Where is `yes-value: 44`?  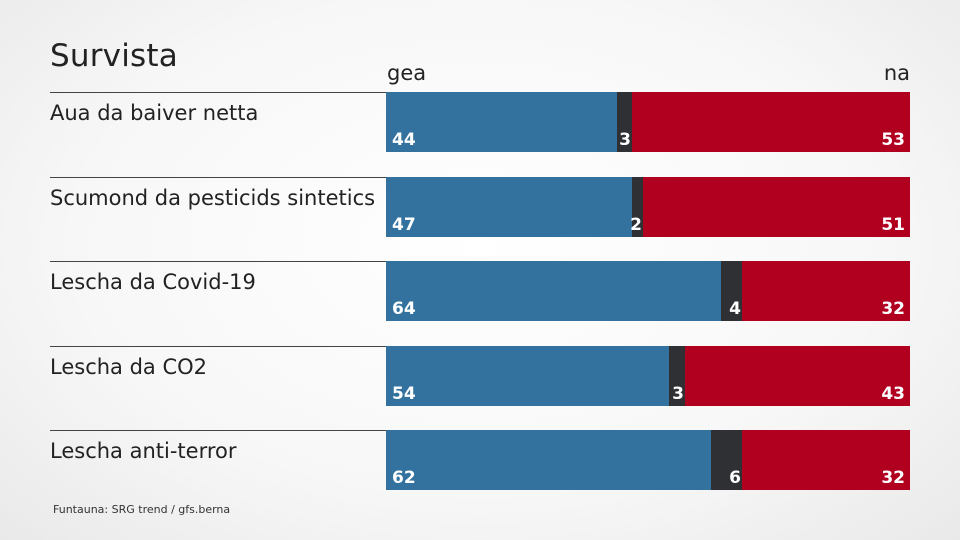 yes-value: 44 is located at coordinates (404, 140).